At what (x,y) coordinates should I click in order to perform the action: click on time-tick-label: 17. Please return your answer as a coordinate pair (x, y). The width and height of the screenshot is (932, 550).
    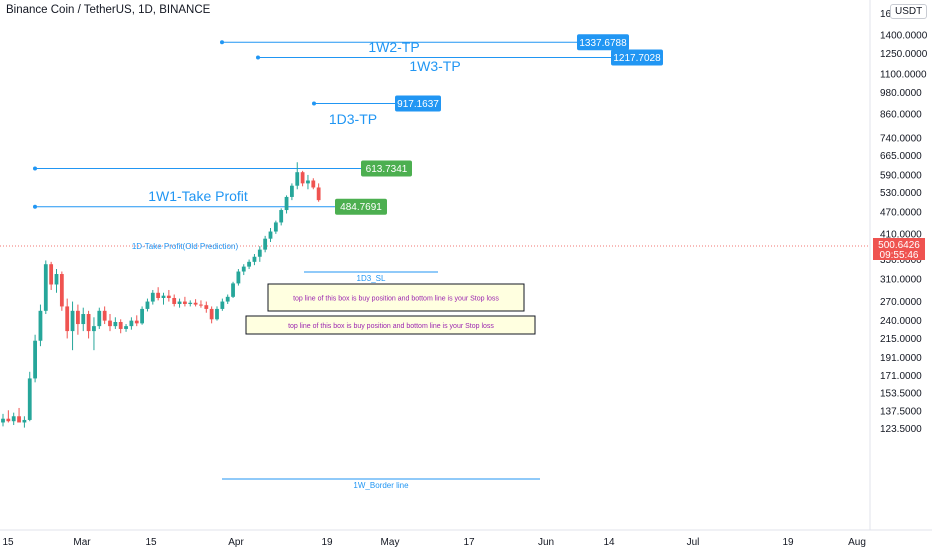
    Looking at the image, I should click on (469, 542).